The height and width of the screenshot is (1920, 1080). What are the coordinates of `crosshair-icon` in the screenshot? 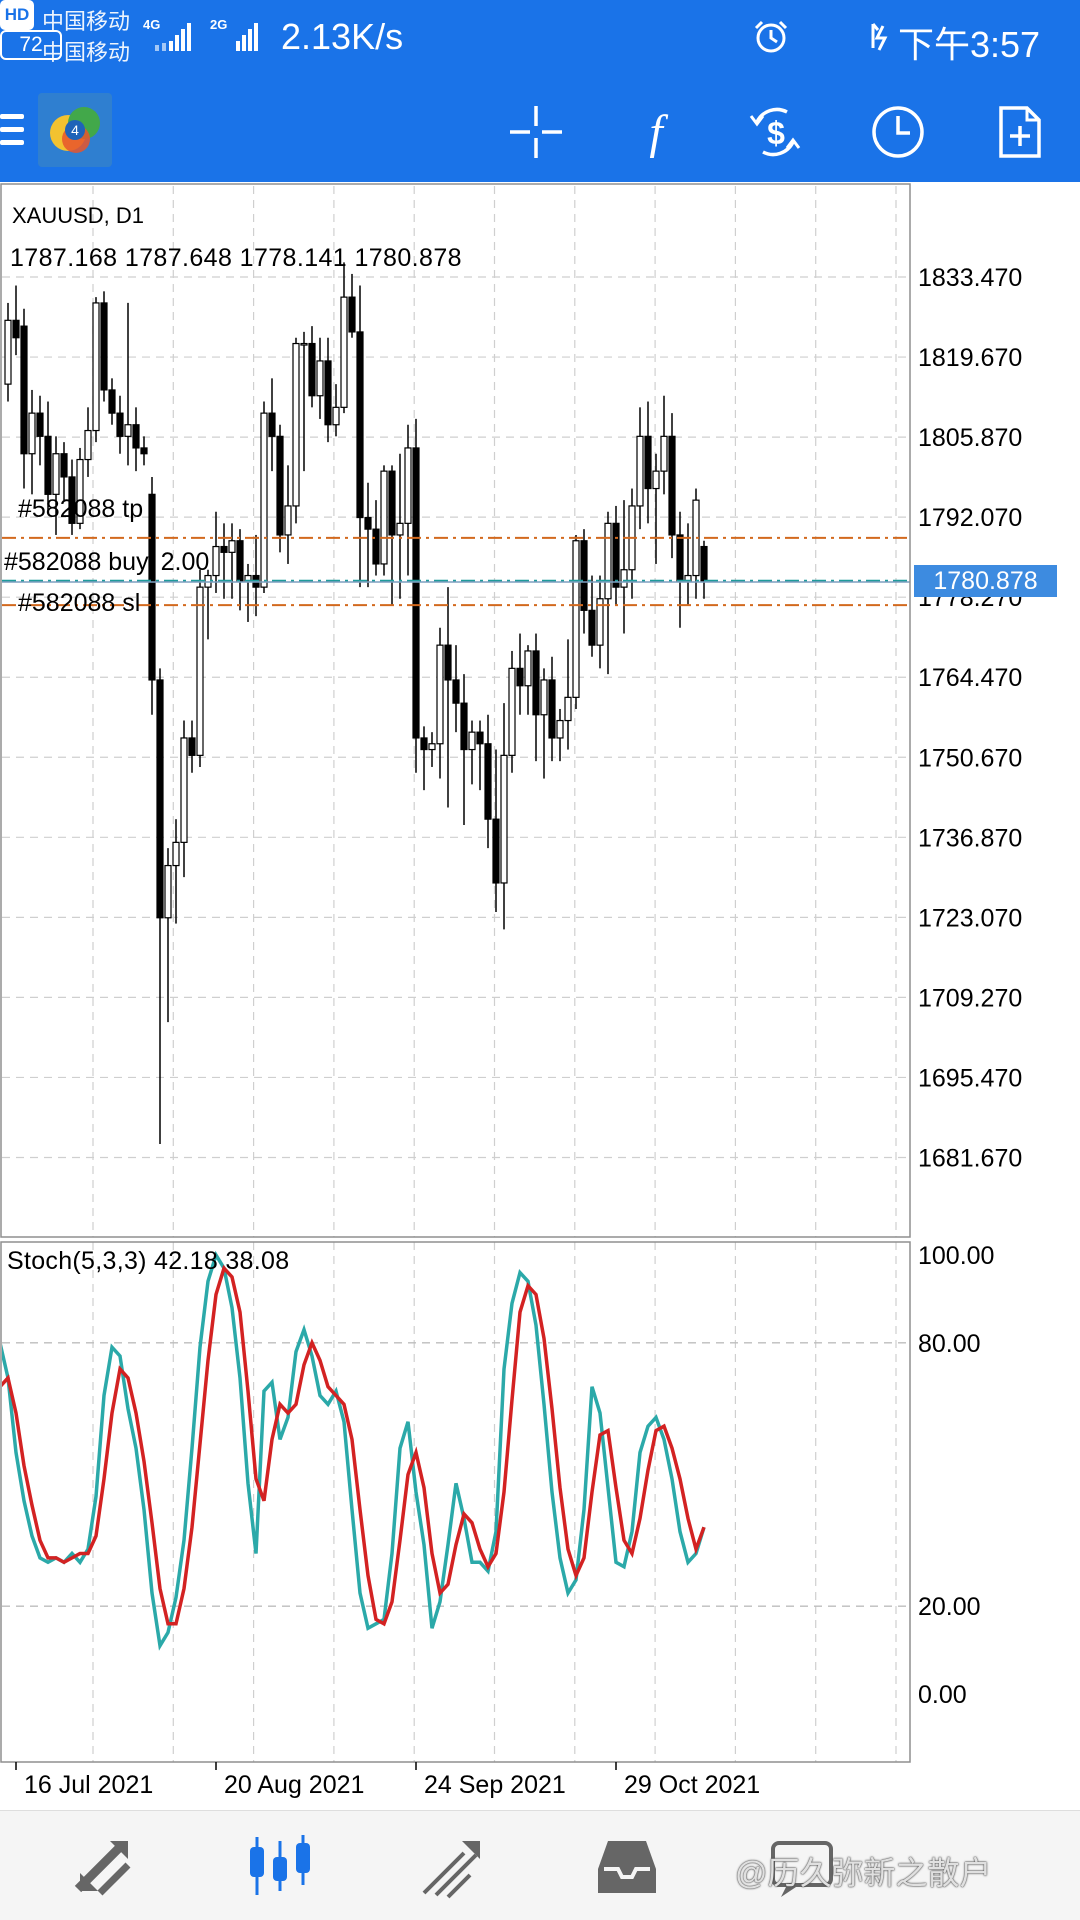 It's located at (536, 132).